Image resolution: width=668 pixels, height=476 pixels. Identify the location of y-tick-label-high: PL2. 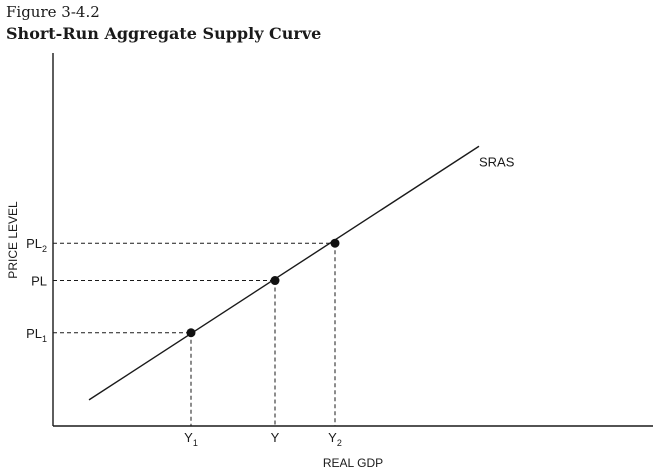
(36, 245).